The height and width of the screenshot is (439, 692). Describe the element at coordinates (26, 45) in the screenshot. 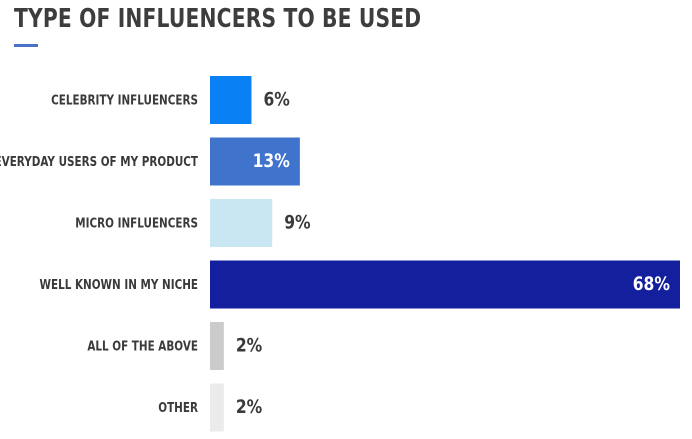

I see `title-underline` at that location.